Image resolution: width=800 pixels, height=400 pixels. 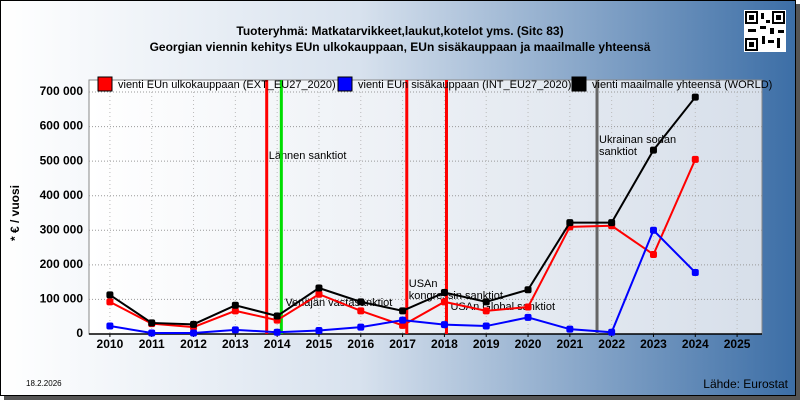 What do you see at coordinates (737, 344) in the screenshot?
I see `x-tick-label: 2025` at bounding box center [737, 344].